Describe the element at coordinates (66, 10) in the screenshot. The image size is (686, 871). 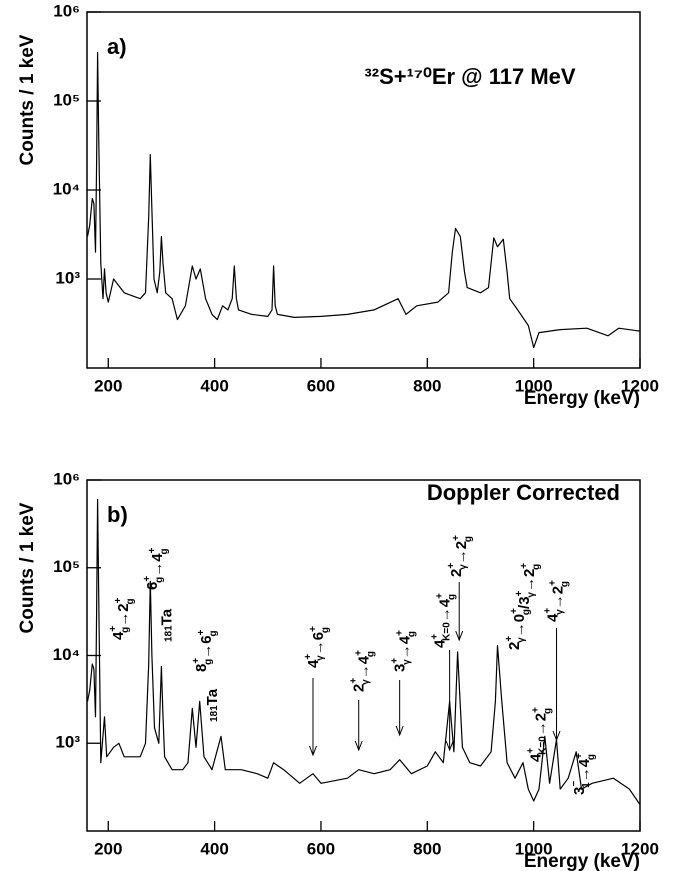
I see `y-tick-label: 10⁶` at that location.